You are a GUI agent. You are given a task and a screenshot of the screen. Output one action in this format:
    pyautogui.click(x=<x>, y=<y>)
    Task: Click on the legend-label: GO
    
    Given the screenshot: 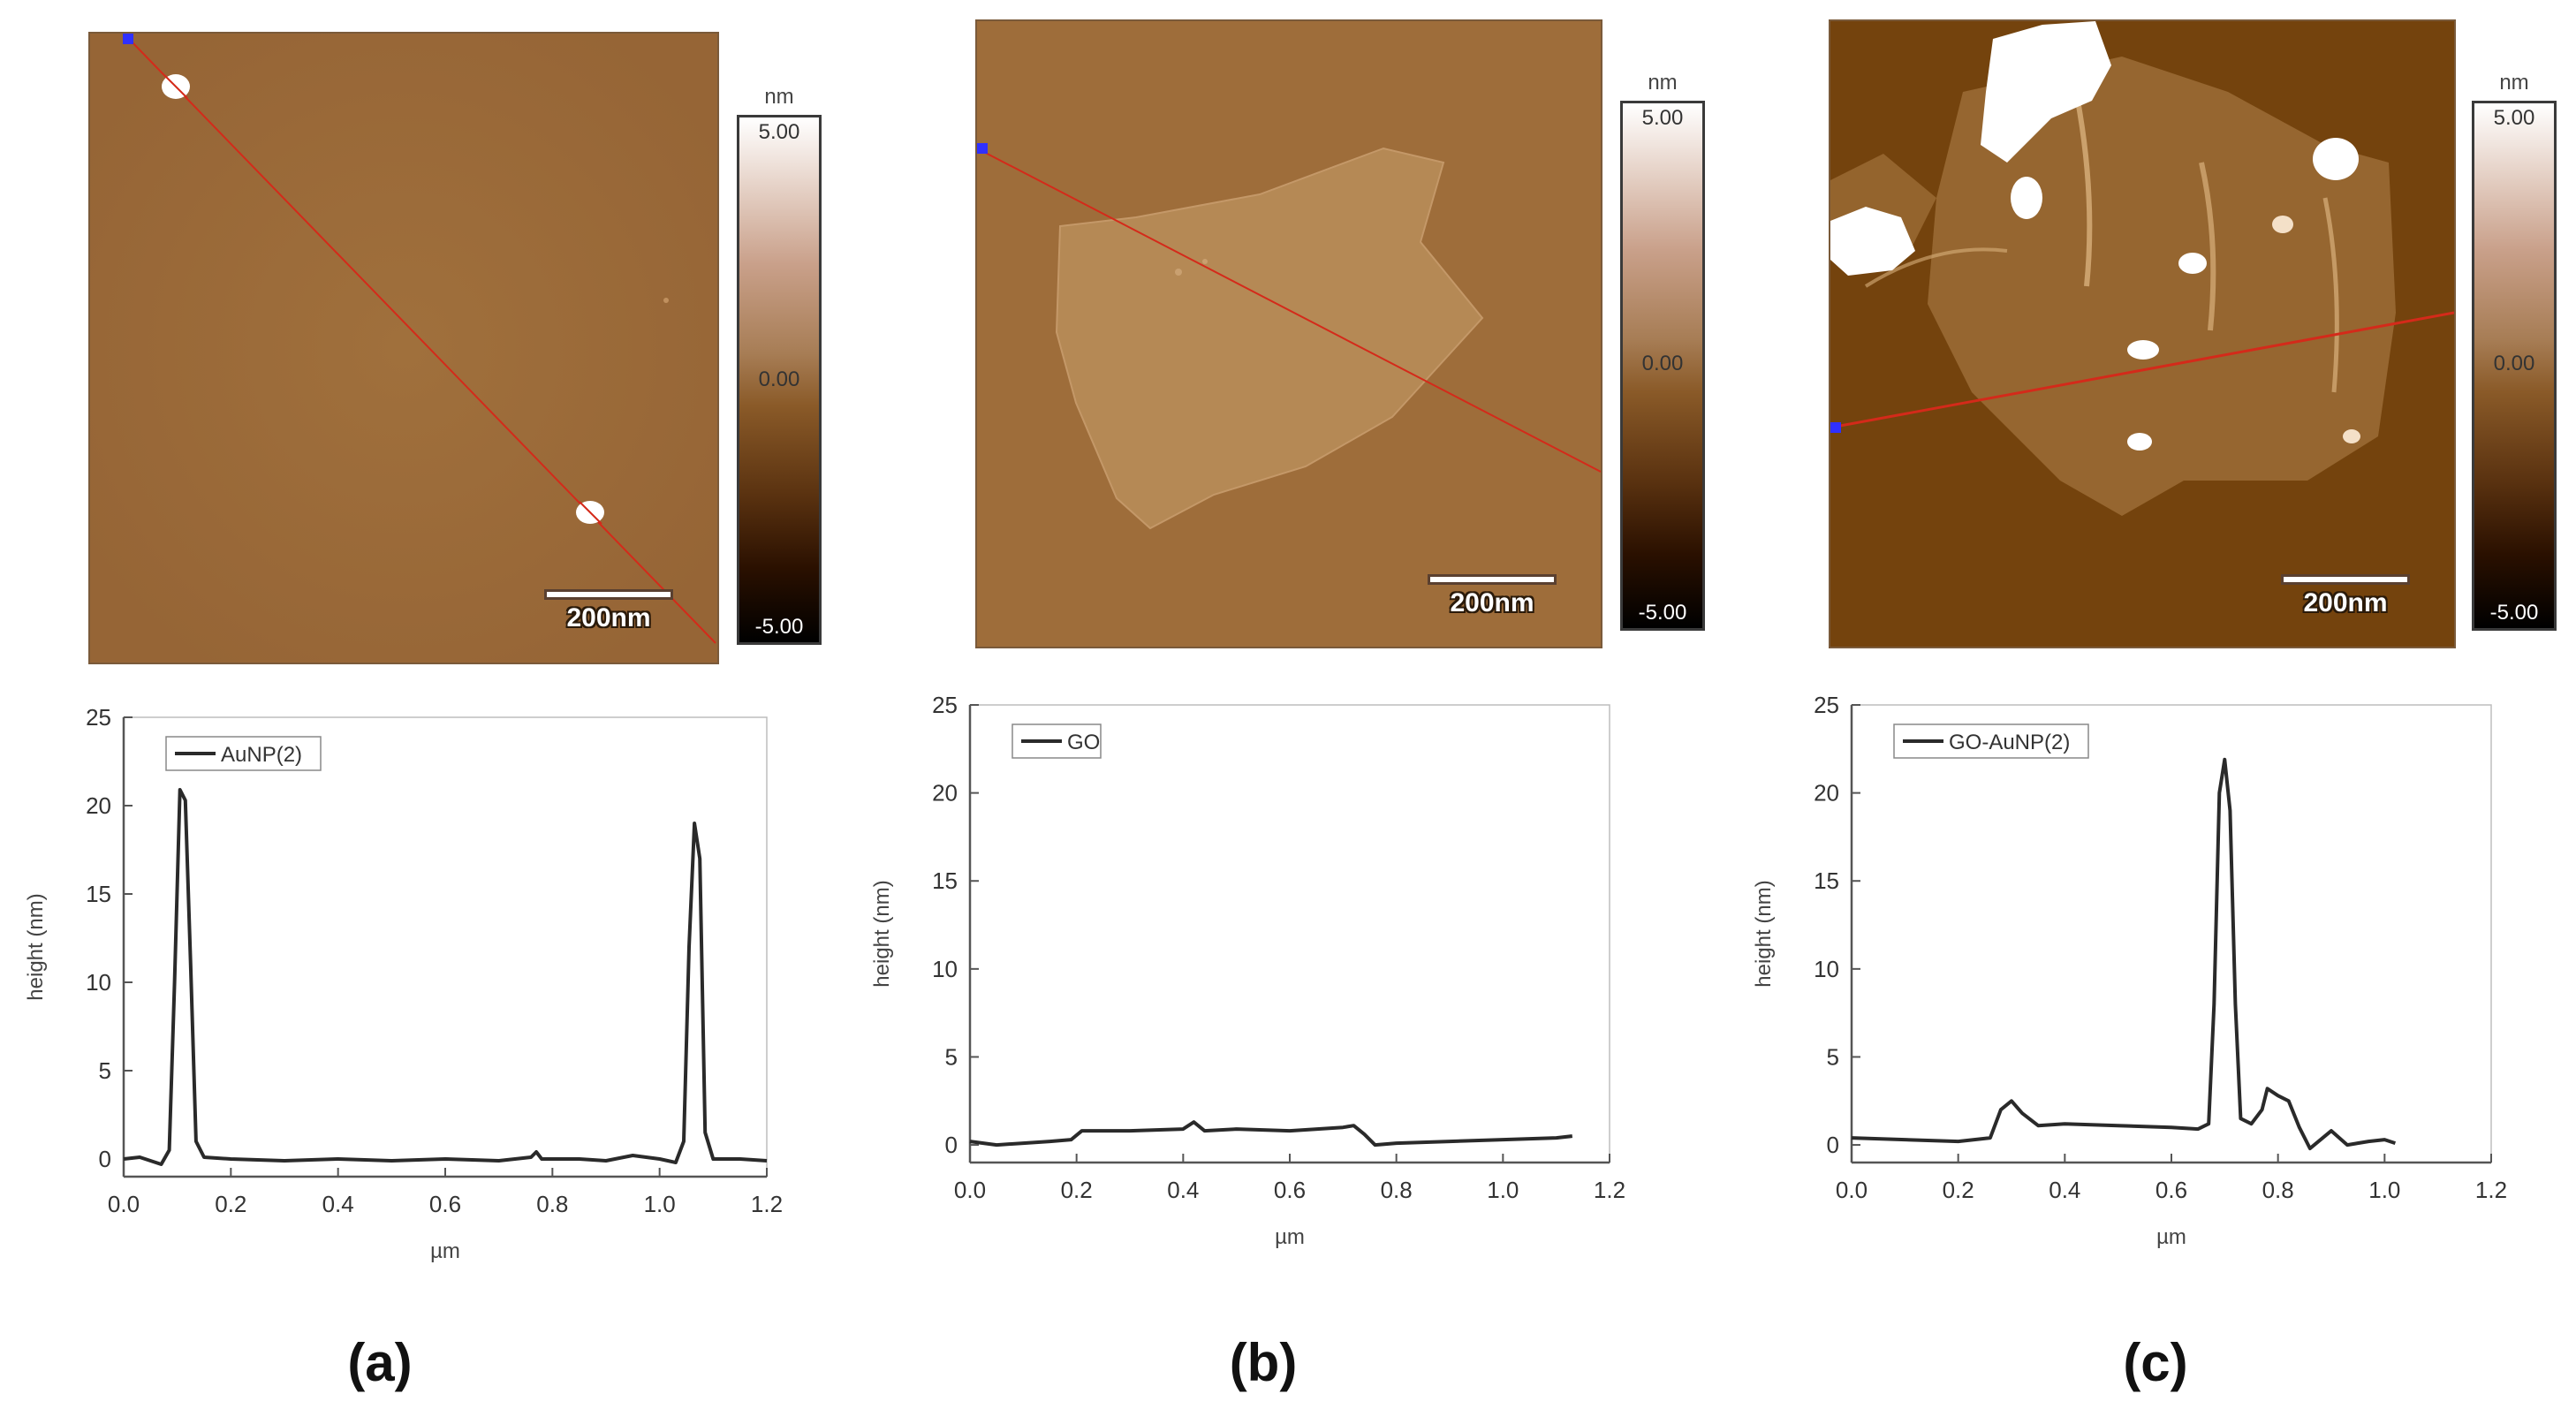 What is the action you would take?
    pyautogui.click(x=1084, y=743)
    